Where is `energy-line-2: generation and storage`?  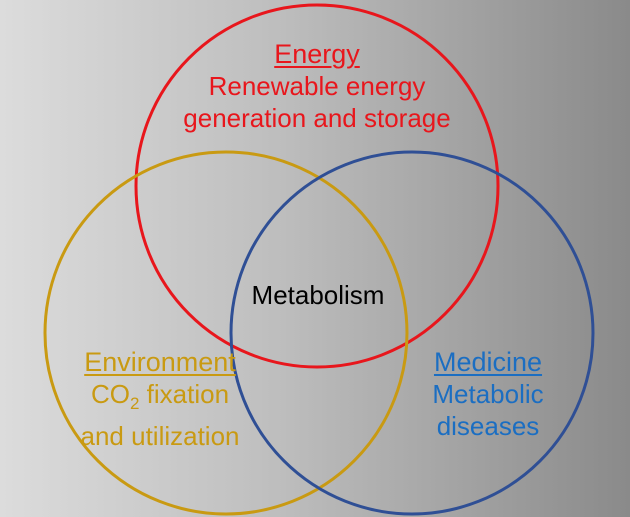 energy-line-2: generation and storage is located at coordinates (317, 118).